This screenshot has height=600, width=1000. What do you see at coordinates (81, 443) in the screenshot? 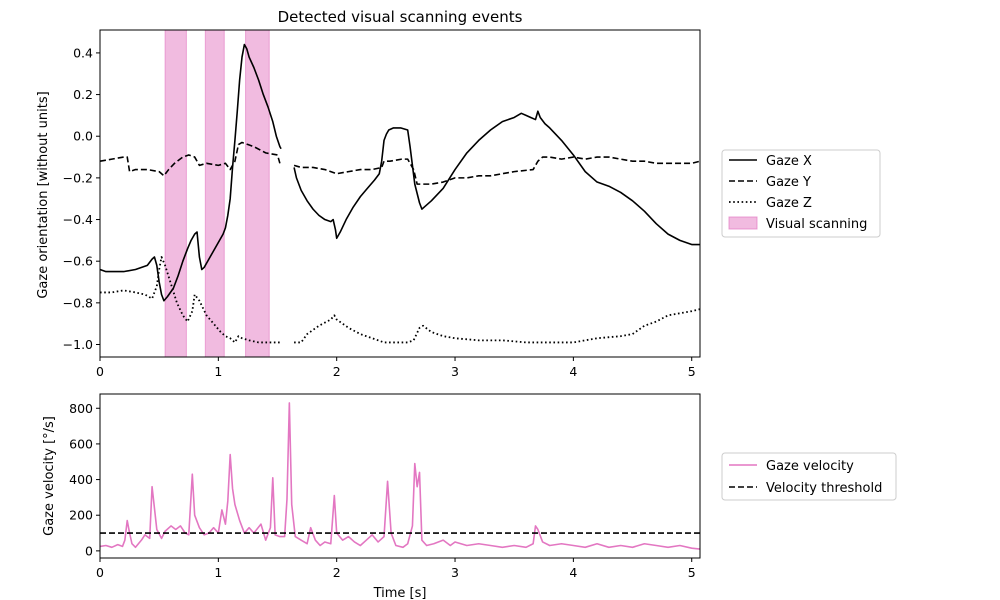
I see `bottom-y-tick-label: 600` at bounding box center [81, 443].